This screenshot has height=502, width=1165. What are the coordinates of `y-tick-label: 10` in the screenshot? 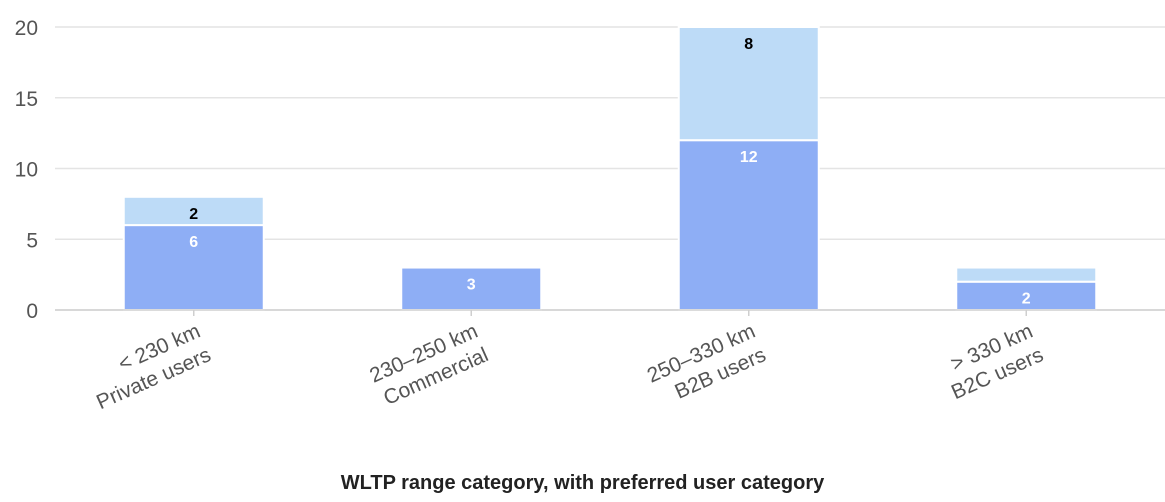 It's located at (26, 170).